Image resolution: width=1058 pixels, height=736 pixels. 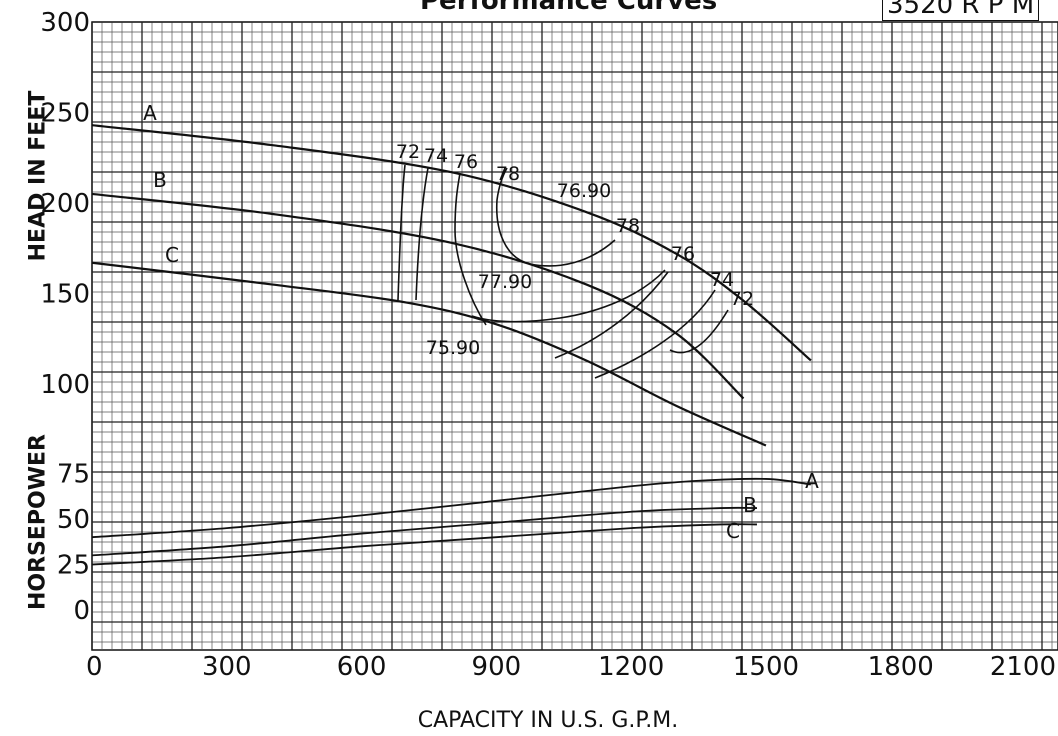 I want to click on head-curve-label-b: B, so click(x=160, y=180).